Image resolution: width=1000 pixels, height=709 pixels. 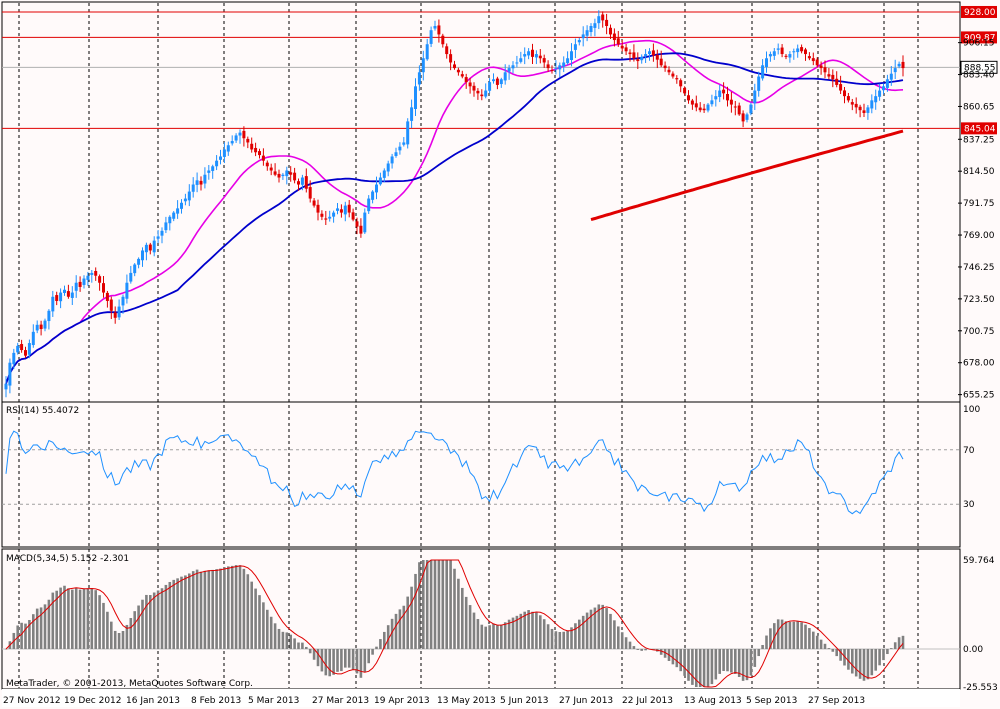 I want to click on current-price-tag, so click(x=979, y=67).